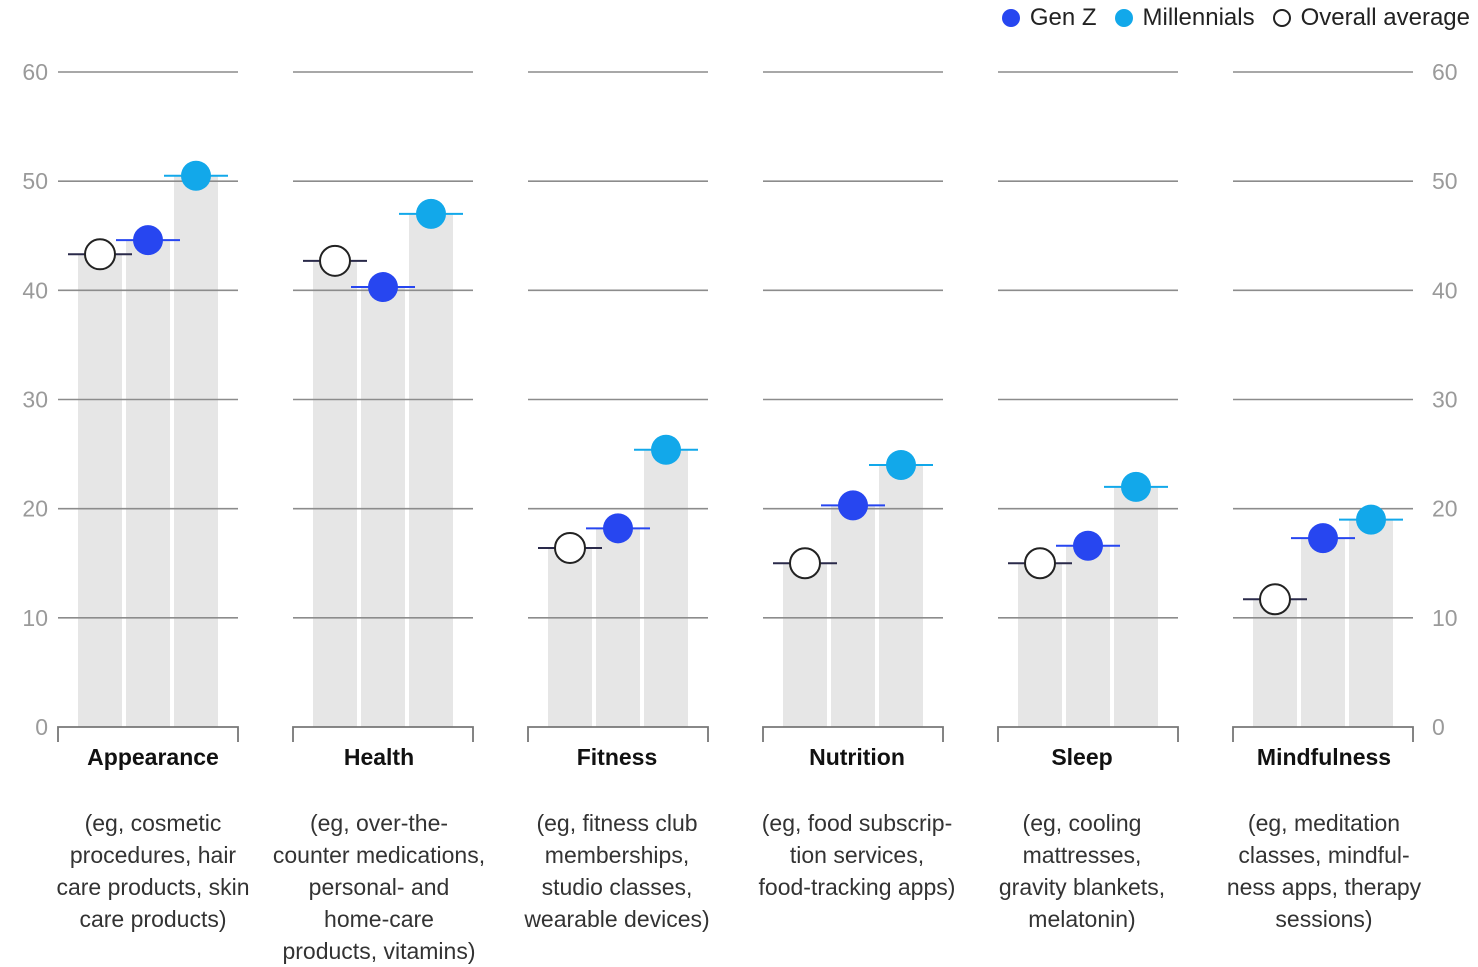  I want to click on y-tick-label-left: 30, so click(35, 400).